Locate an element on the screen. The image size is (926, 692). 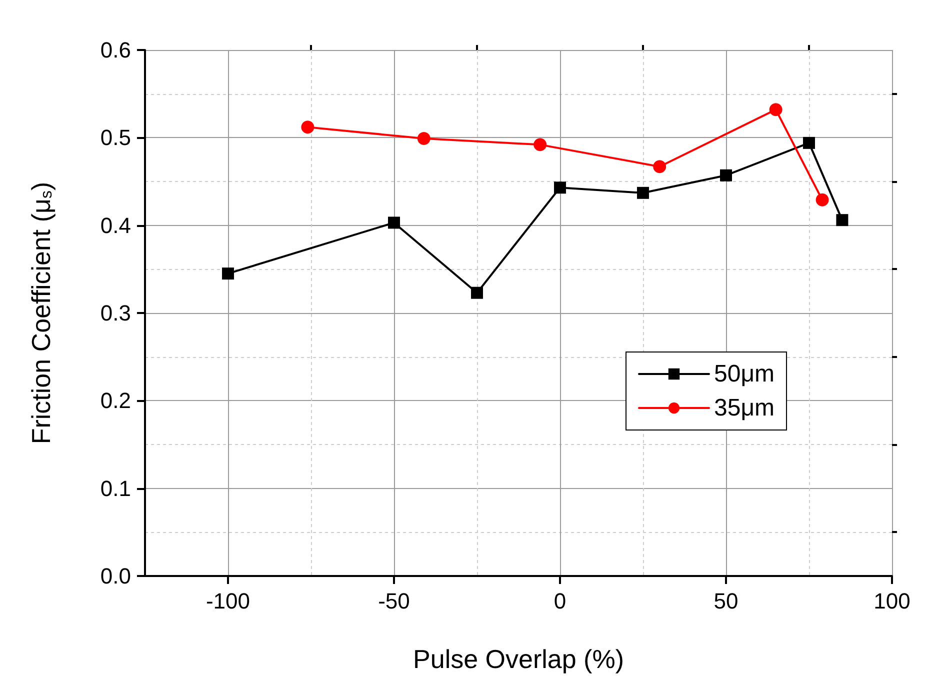
y-tick-label: 0.6 is located at coordinates (115, 50).